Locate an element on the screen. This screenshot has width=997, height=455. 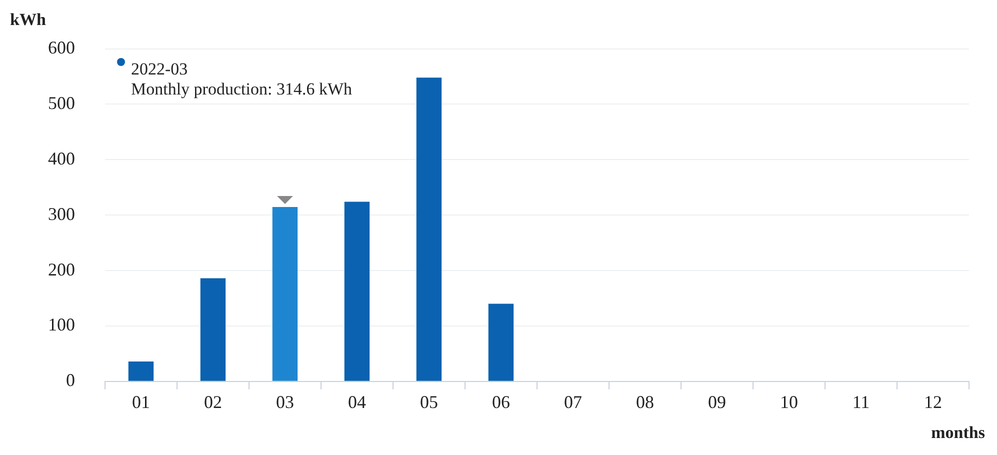
x-tick-label: 10 is located at coordinates (789, 402).